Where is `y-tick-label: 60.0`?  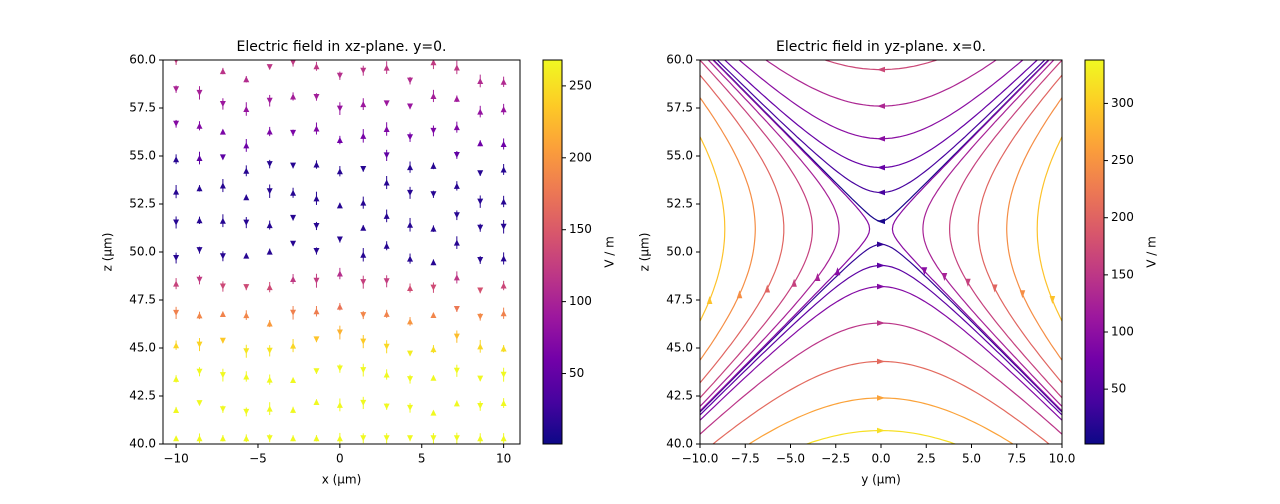
y-tick-label: 60.0 is located at coordinates (679, 60).